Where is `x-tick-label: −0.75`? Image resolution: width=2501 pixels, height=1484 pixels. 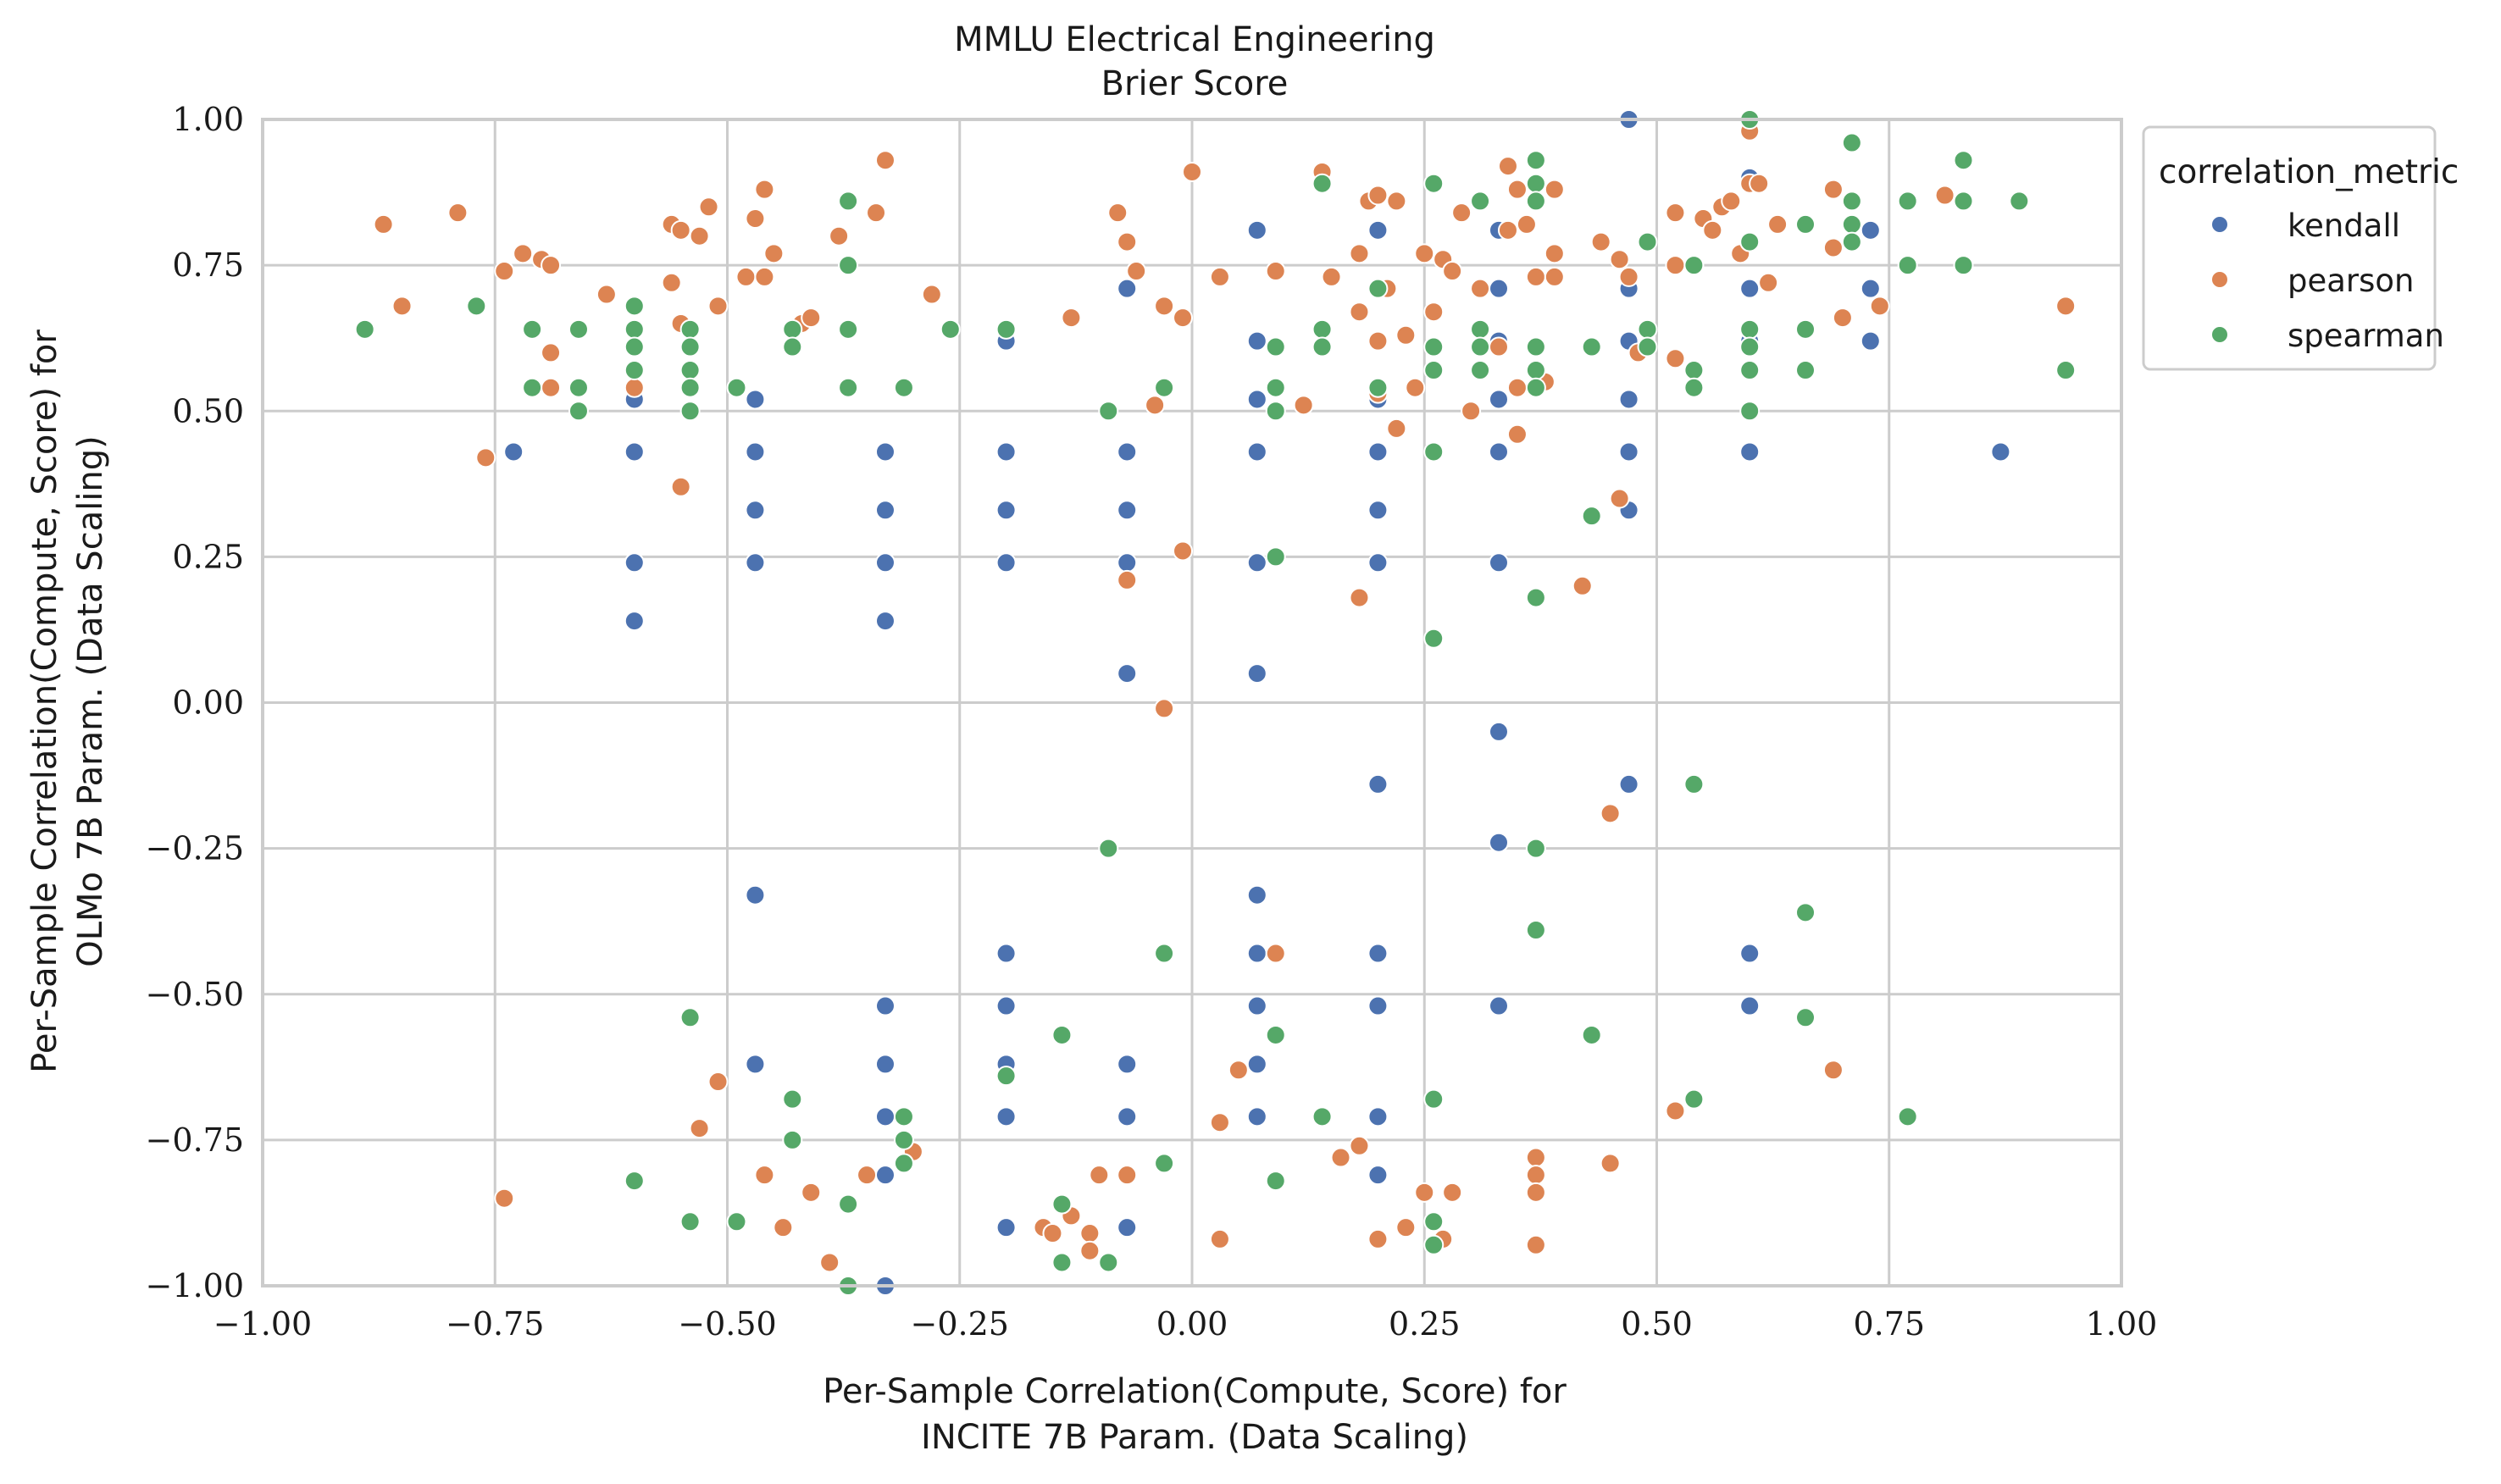 x-tick-label: −0.75 is located at coordinates (495, 1324).